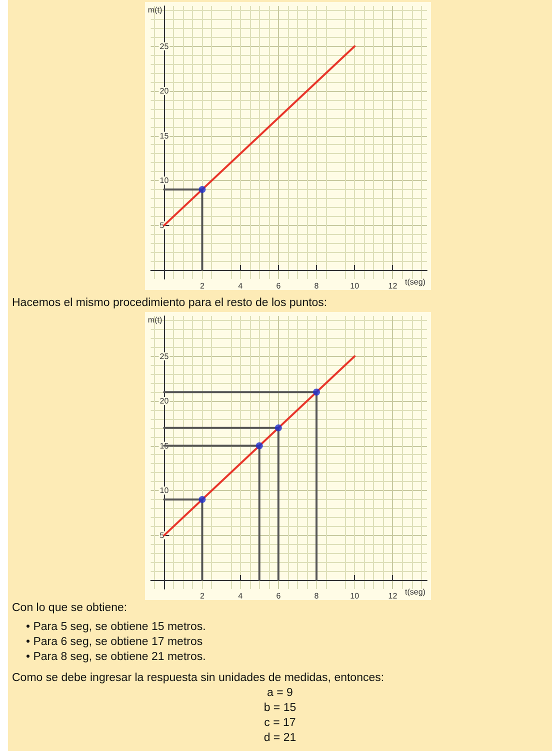  I want to click on y-tick-label: 15, so click(165, 135).